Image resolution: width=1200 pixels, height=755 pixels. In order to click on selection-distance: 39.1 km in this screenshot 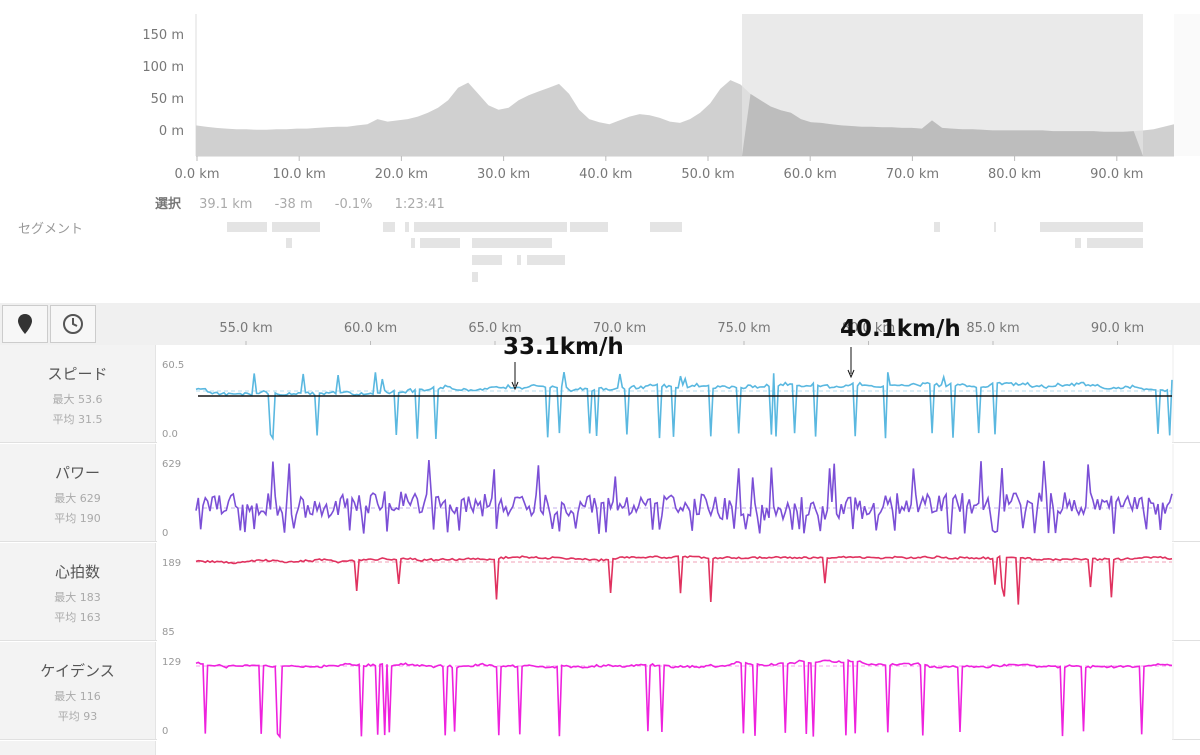, I will do `click(226, 204)`.